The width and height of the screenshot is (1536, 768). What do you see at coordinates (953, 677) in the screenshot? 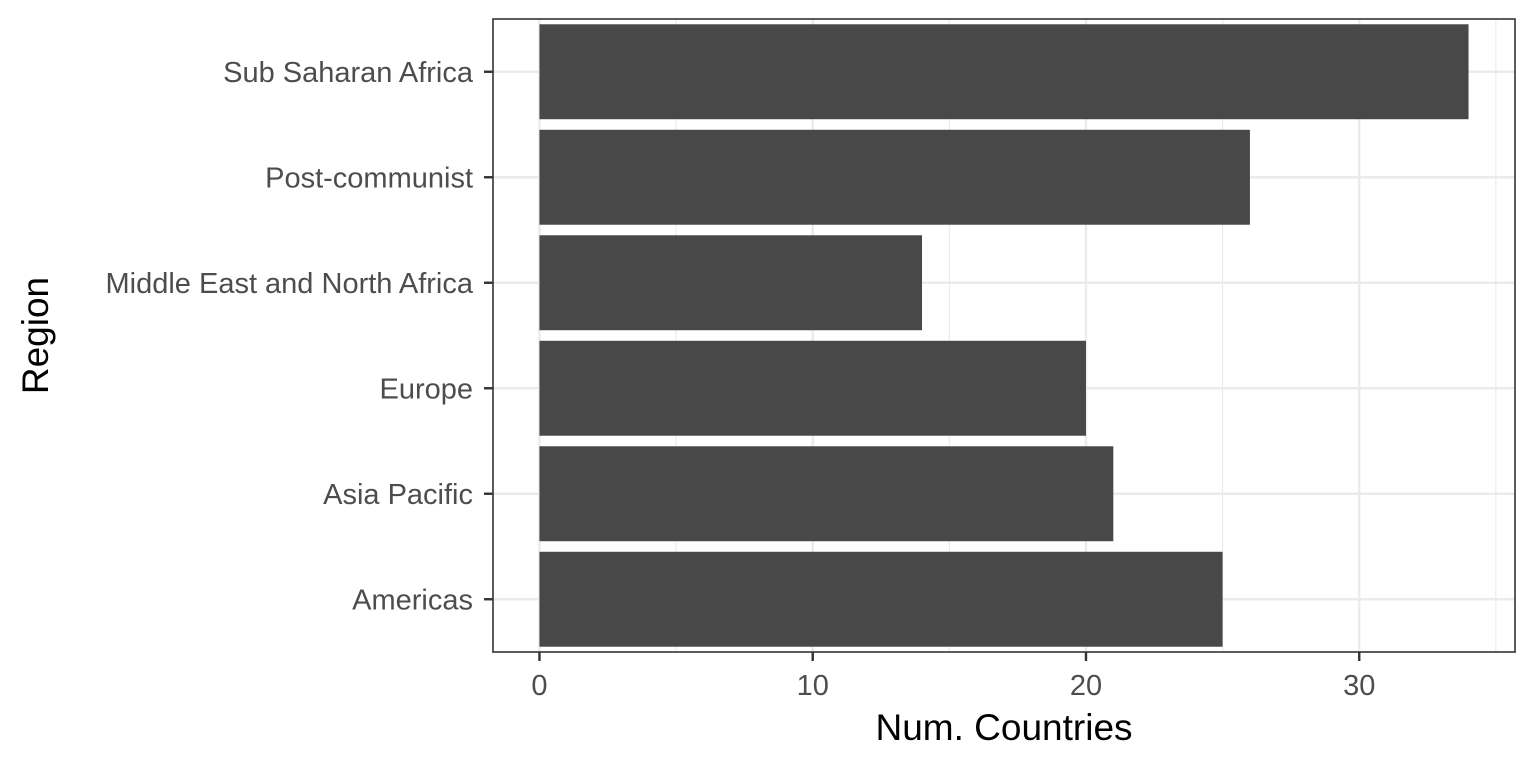
I see `x-axis: 0 10 20 30` at bounding box center [953, 677].